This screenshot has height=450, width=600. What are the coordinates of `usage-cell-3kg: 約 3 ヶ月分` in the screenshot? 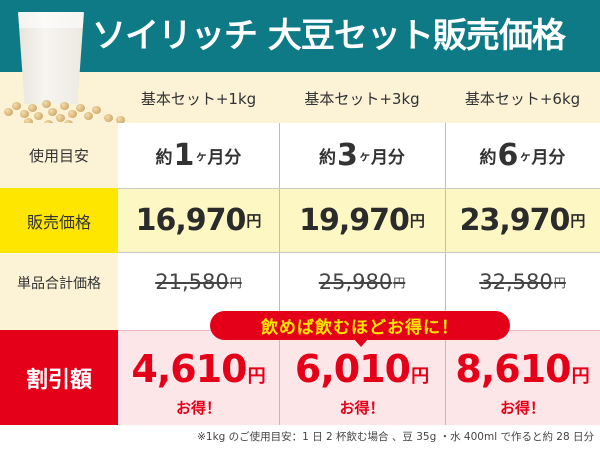 It's located at (362, 155).